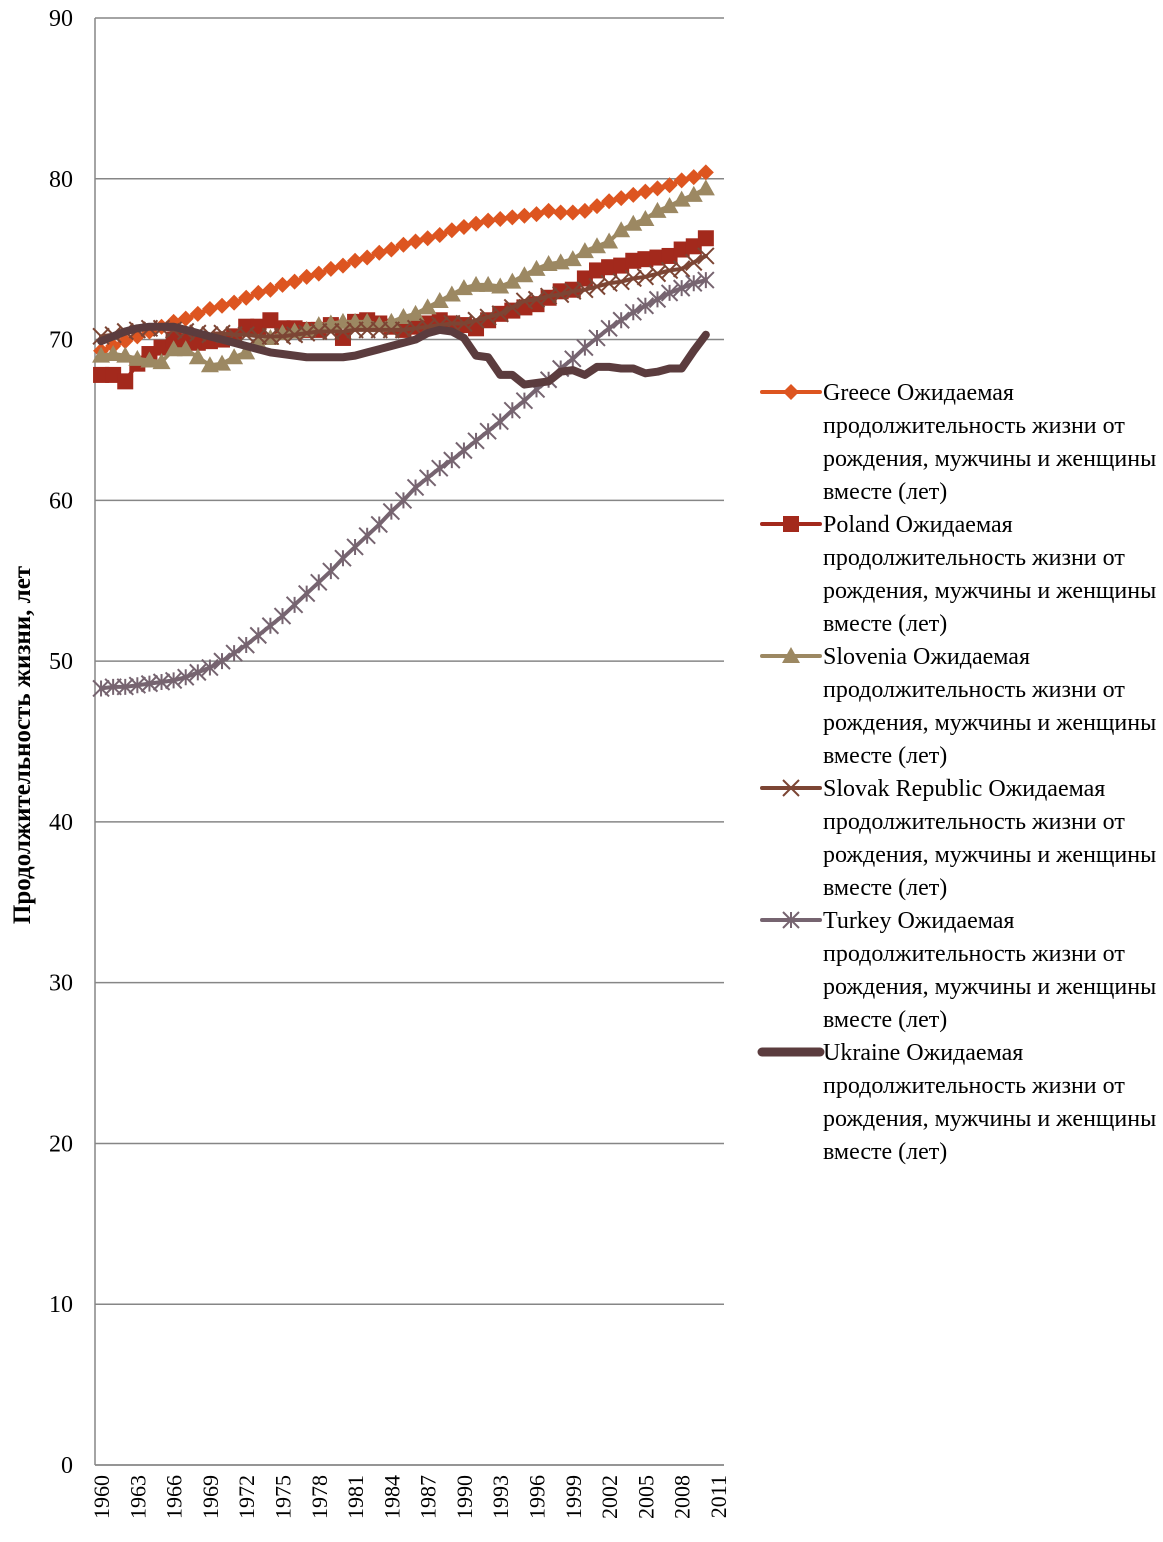 The image size is (1163, 1542). I want to click on x-tick-label: 1987, so click(428, 1497).